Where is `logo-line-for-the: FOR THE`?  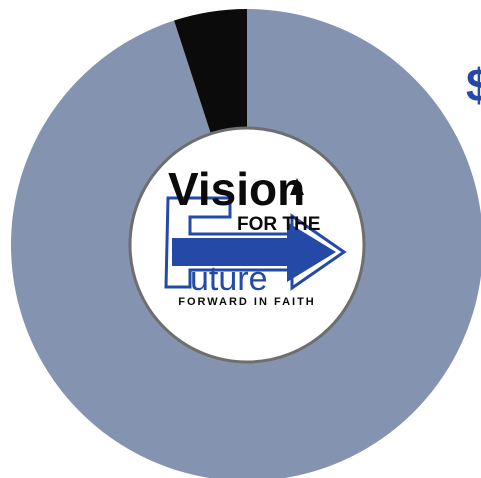 logo-line-for-the: FOR THE is located at coordinates (278, 224).